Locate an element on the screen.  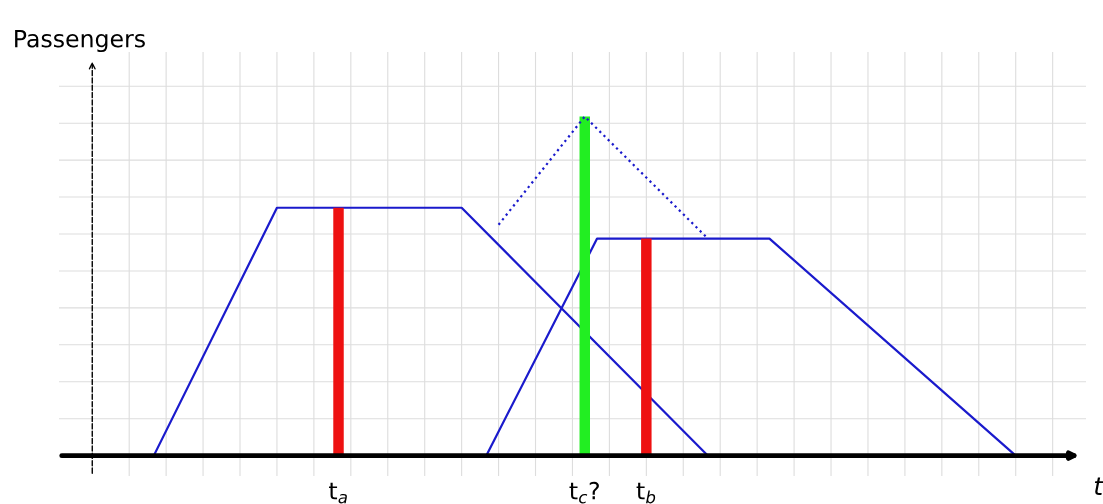
x-axis-title: t is located at coordinates (1098, 486).